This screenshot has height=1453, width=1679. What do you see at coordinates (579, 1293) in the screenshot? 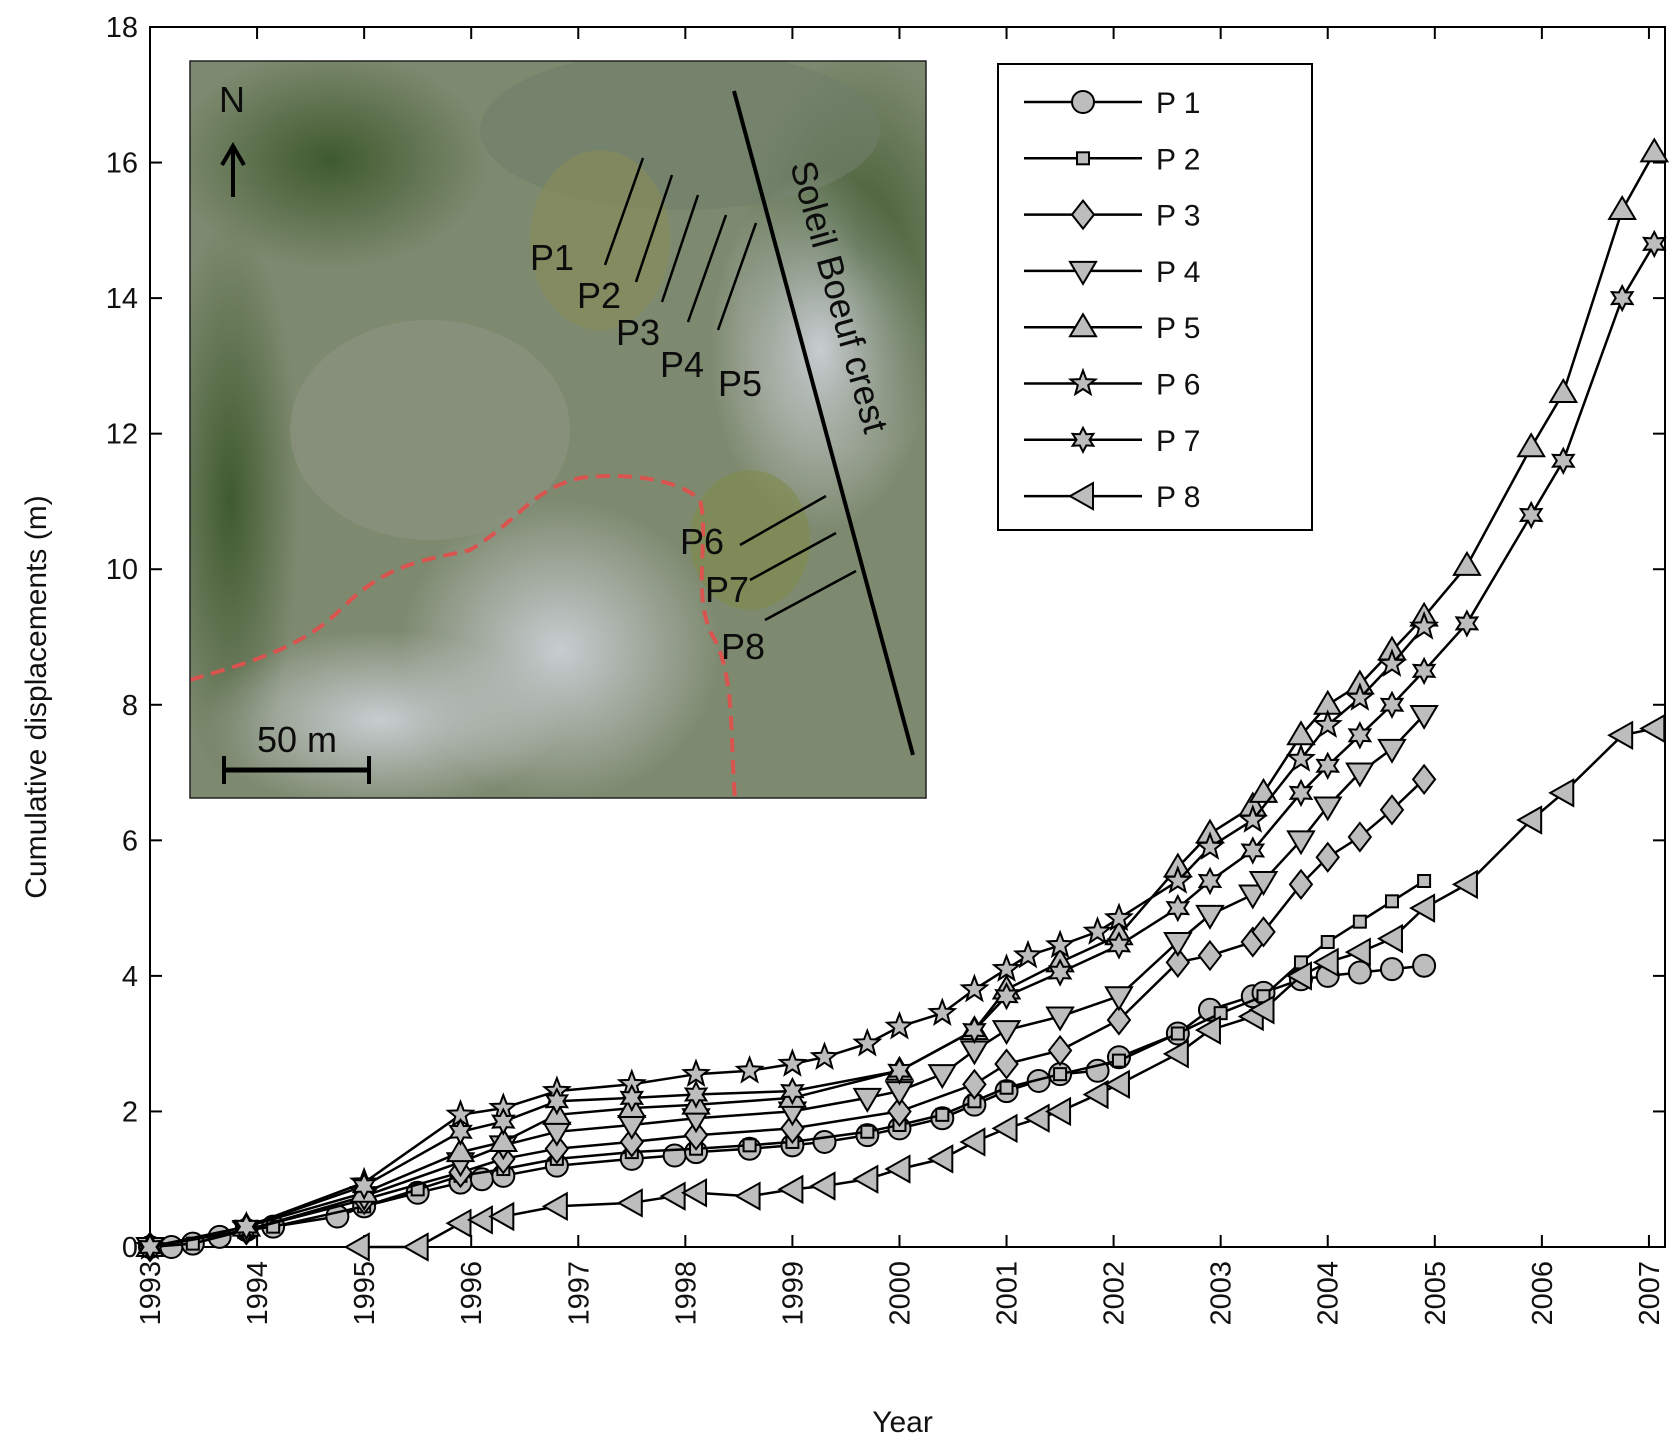
I see `x-tick-label: 1997` at bounding box center [579, 1293].